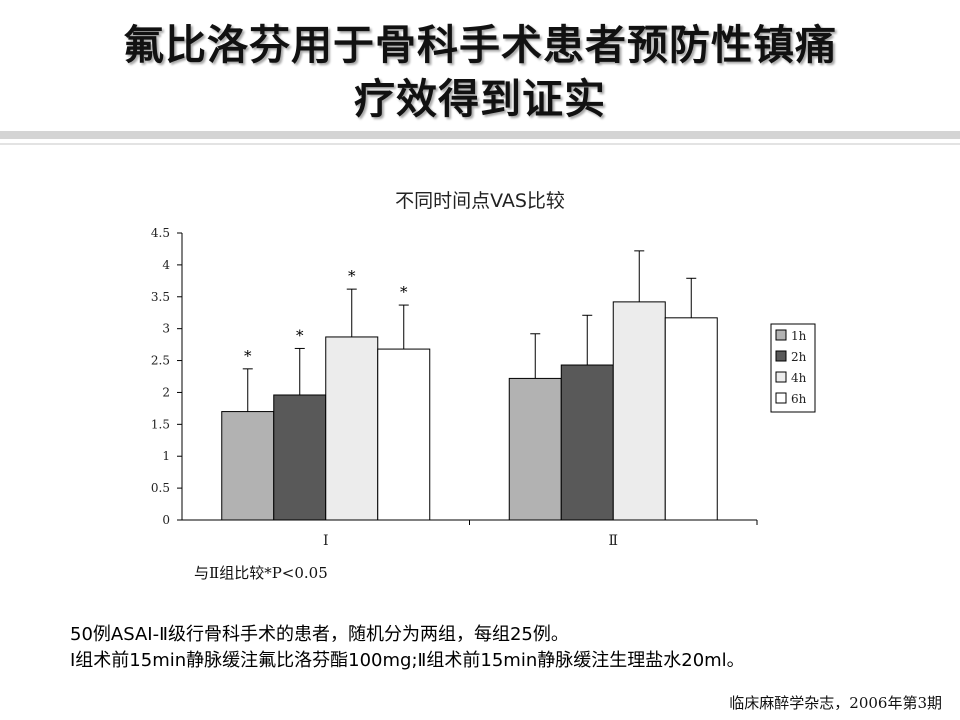  I want to click on study-description-line1: 50例ASAⅠ-Ⅱ级行骨科手术的患者，随机分为两组，每组25例。, so click(319, 634).